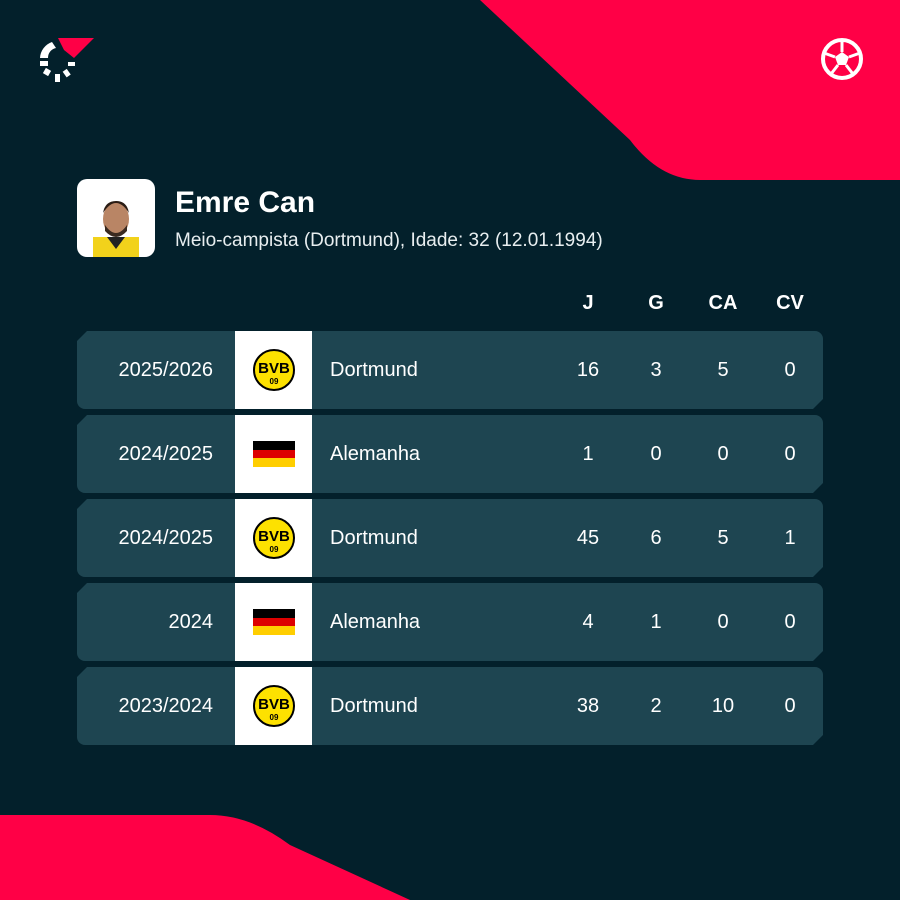 This screenshot has width=900, height=900. I want to click on stat-j: 45, so click(588, 538).